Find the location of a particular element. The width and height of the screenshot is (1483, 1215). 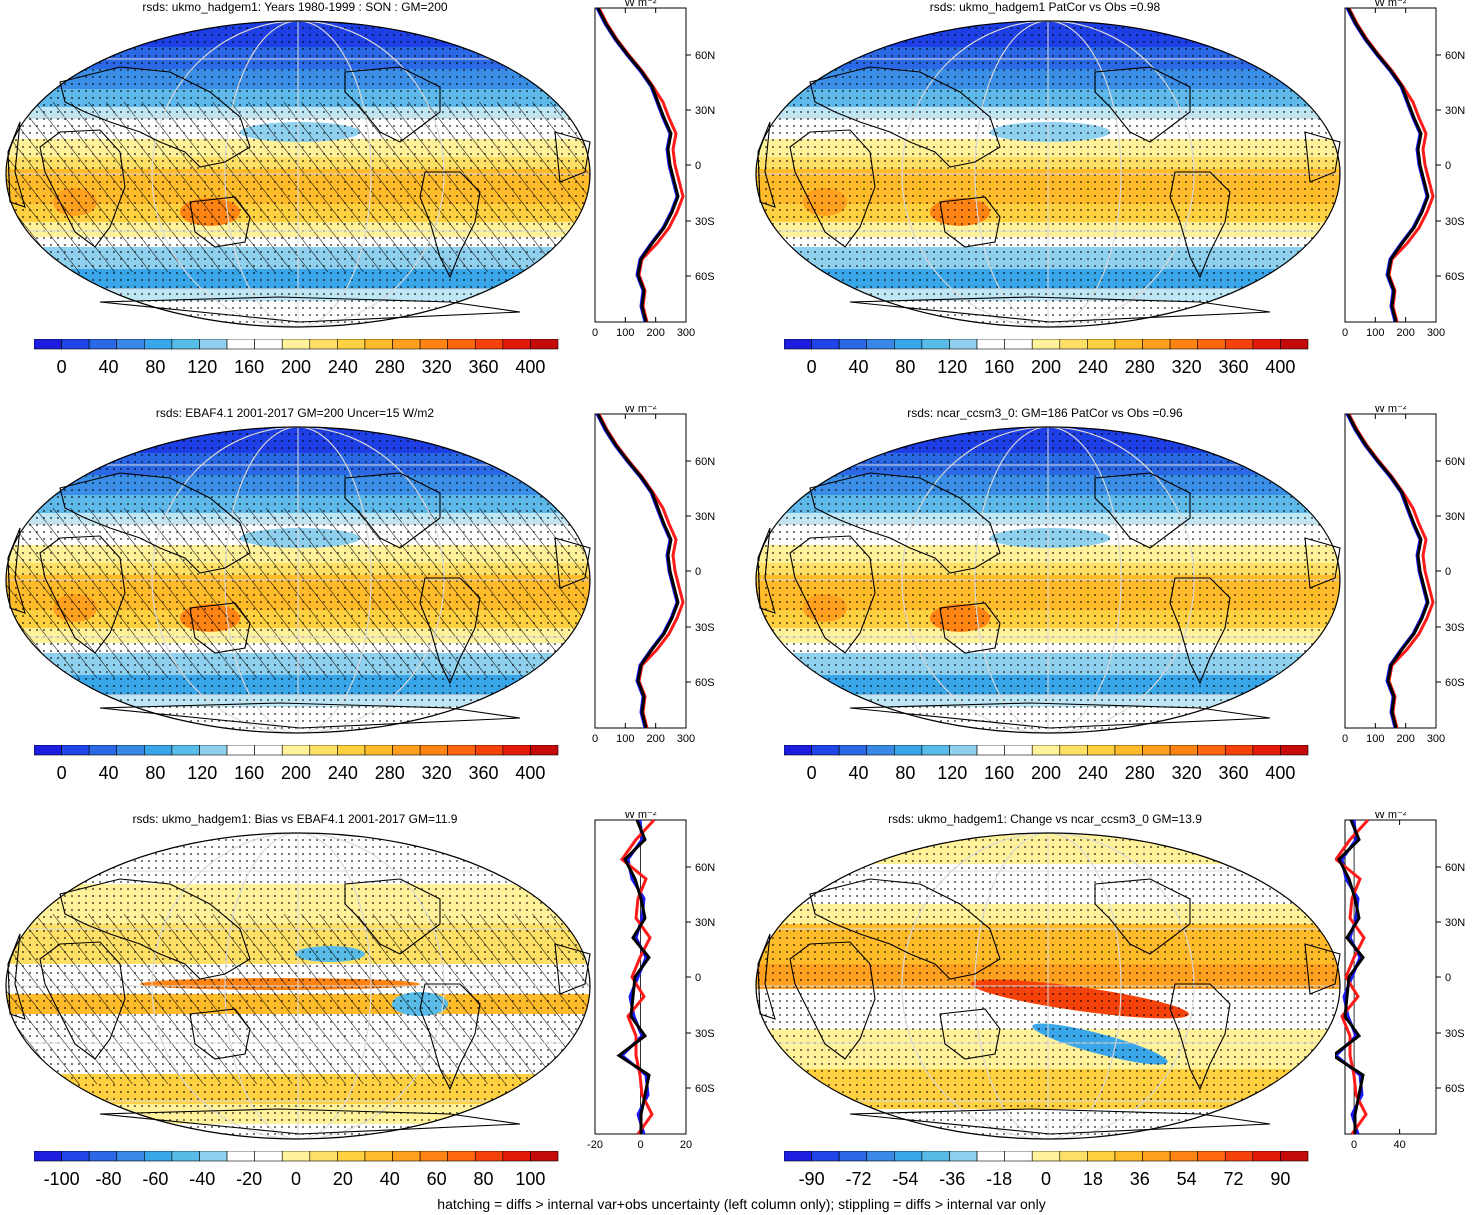

colorbar: -100 -80 -60 -40 -20 0 20 40 60 80 100 is located at coordinates (296, 1170).